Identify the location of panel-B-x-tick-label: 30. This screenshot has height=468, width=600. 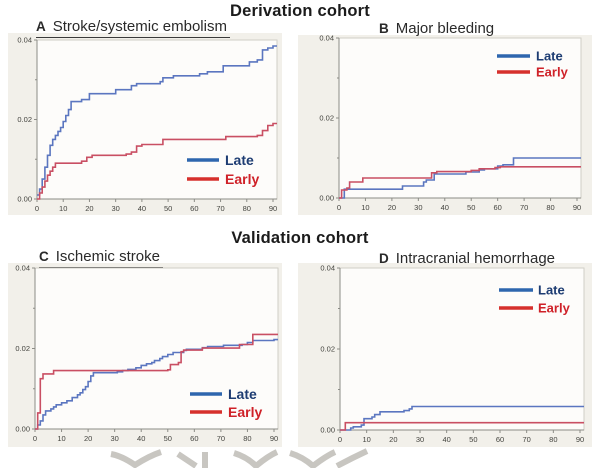
(418, 207).